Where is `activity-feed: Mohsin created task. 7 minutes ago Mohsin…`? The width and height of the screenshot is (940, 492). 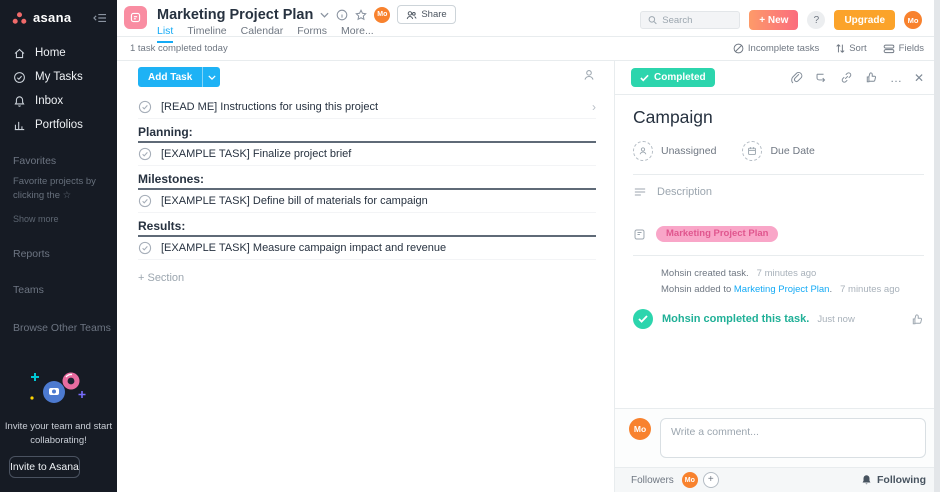 activity-feed: Mohsin created task. 7 minutes ago Mohsin… is located at coordinates (792, 282).